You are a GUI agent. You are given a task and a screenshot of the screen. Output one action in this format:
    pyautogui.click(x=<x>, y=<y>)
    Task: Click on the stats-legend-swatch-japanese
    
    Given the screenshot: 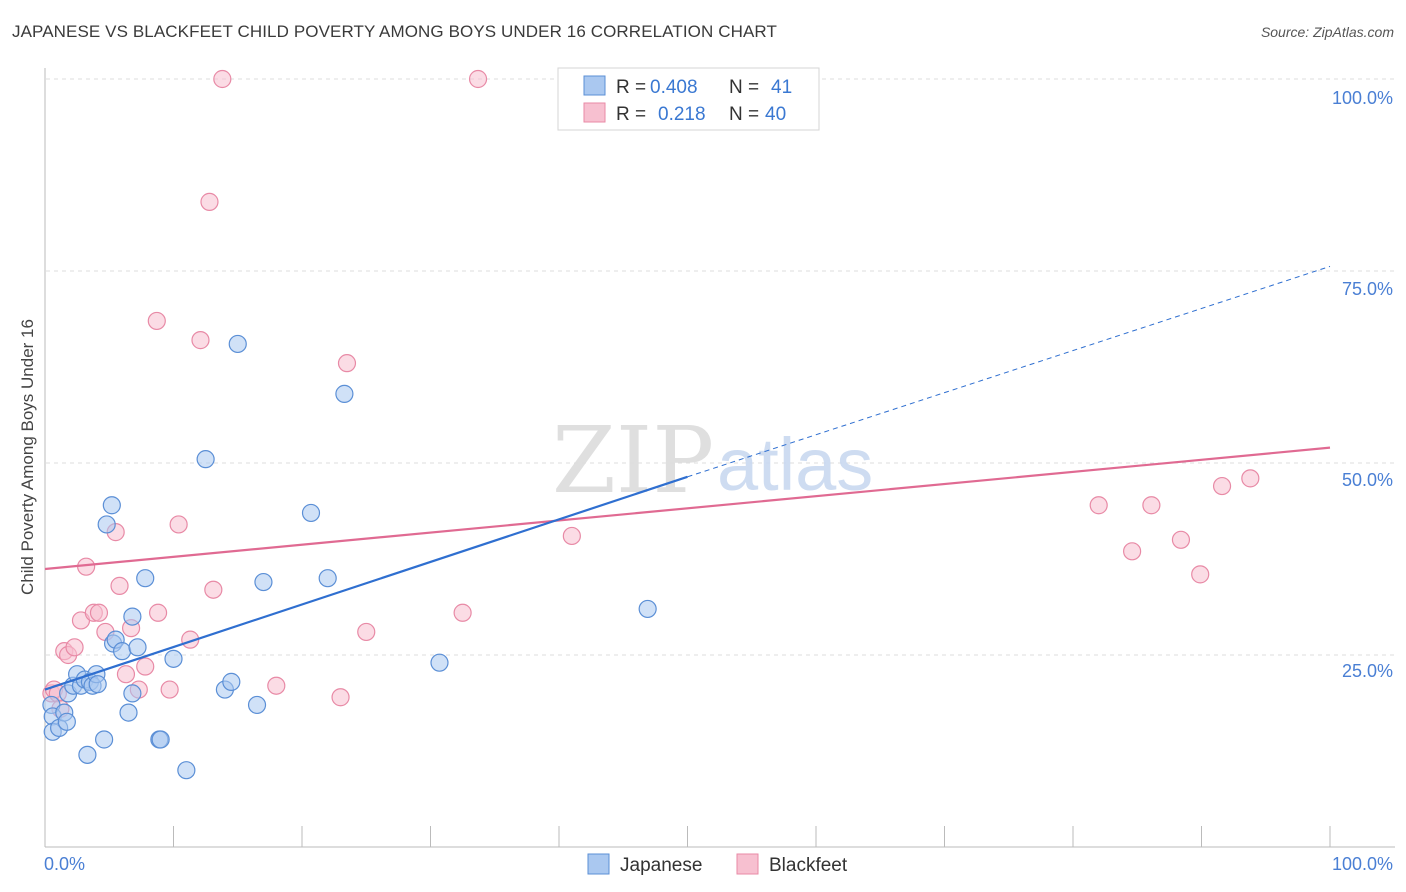 What is the action you would take?
    pyautogui.click(x=594, y=85)
    